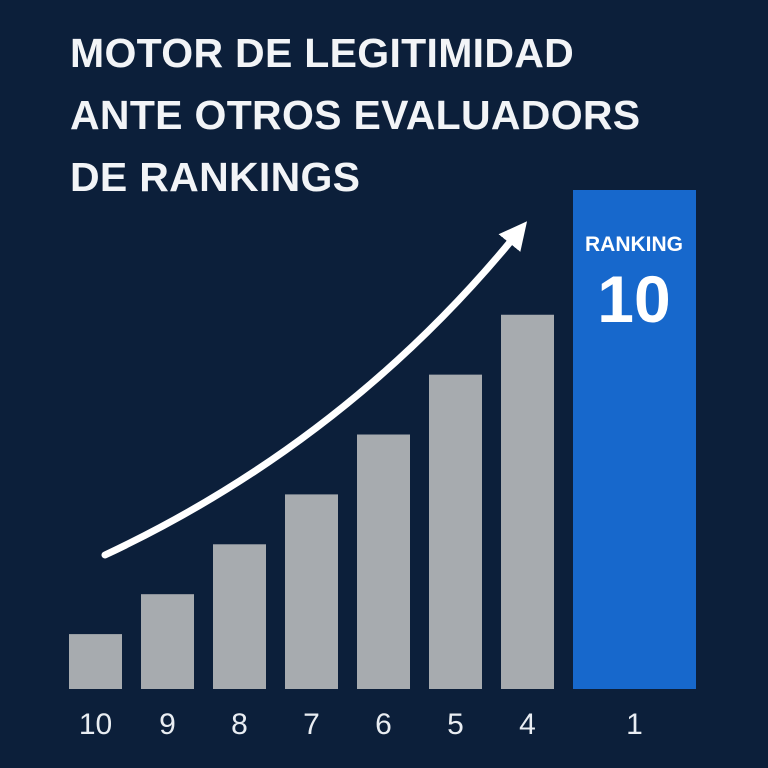 This screenshot has height=768, width=768. What do you see at coordinates (633, 299) in the screenshot?
I see `highlight-value-text: 10` at bounding box center [633, 299].